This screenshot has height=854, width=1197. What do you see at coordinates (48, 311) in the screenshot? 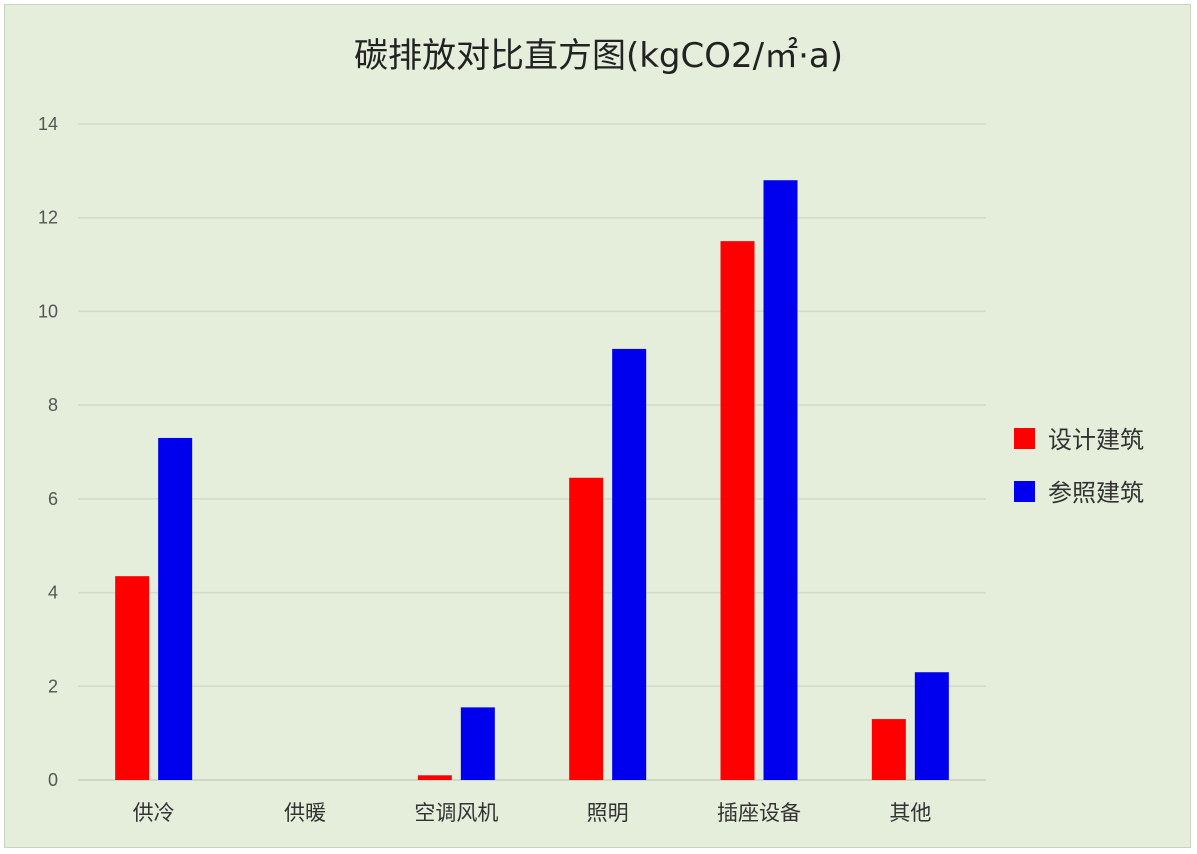
I see `y-tick-label: 10` at bounding box center [48, 311].